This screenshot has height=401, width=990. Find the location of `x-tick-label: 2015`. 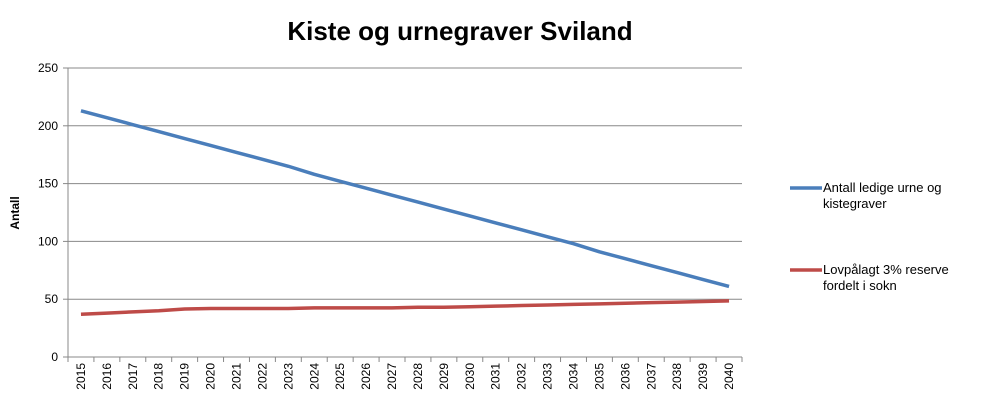

x-tick-label: 2015 is located at coordinates (81, 376).